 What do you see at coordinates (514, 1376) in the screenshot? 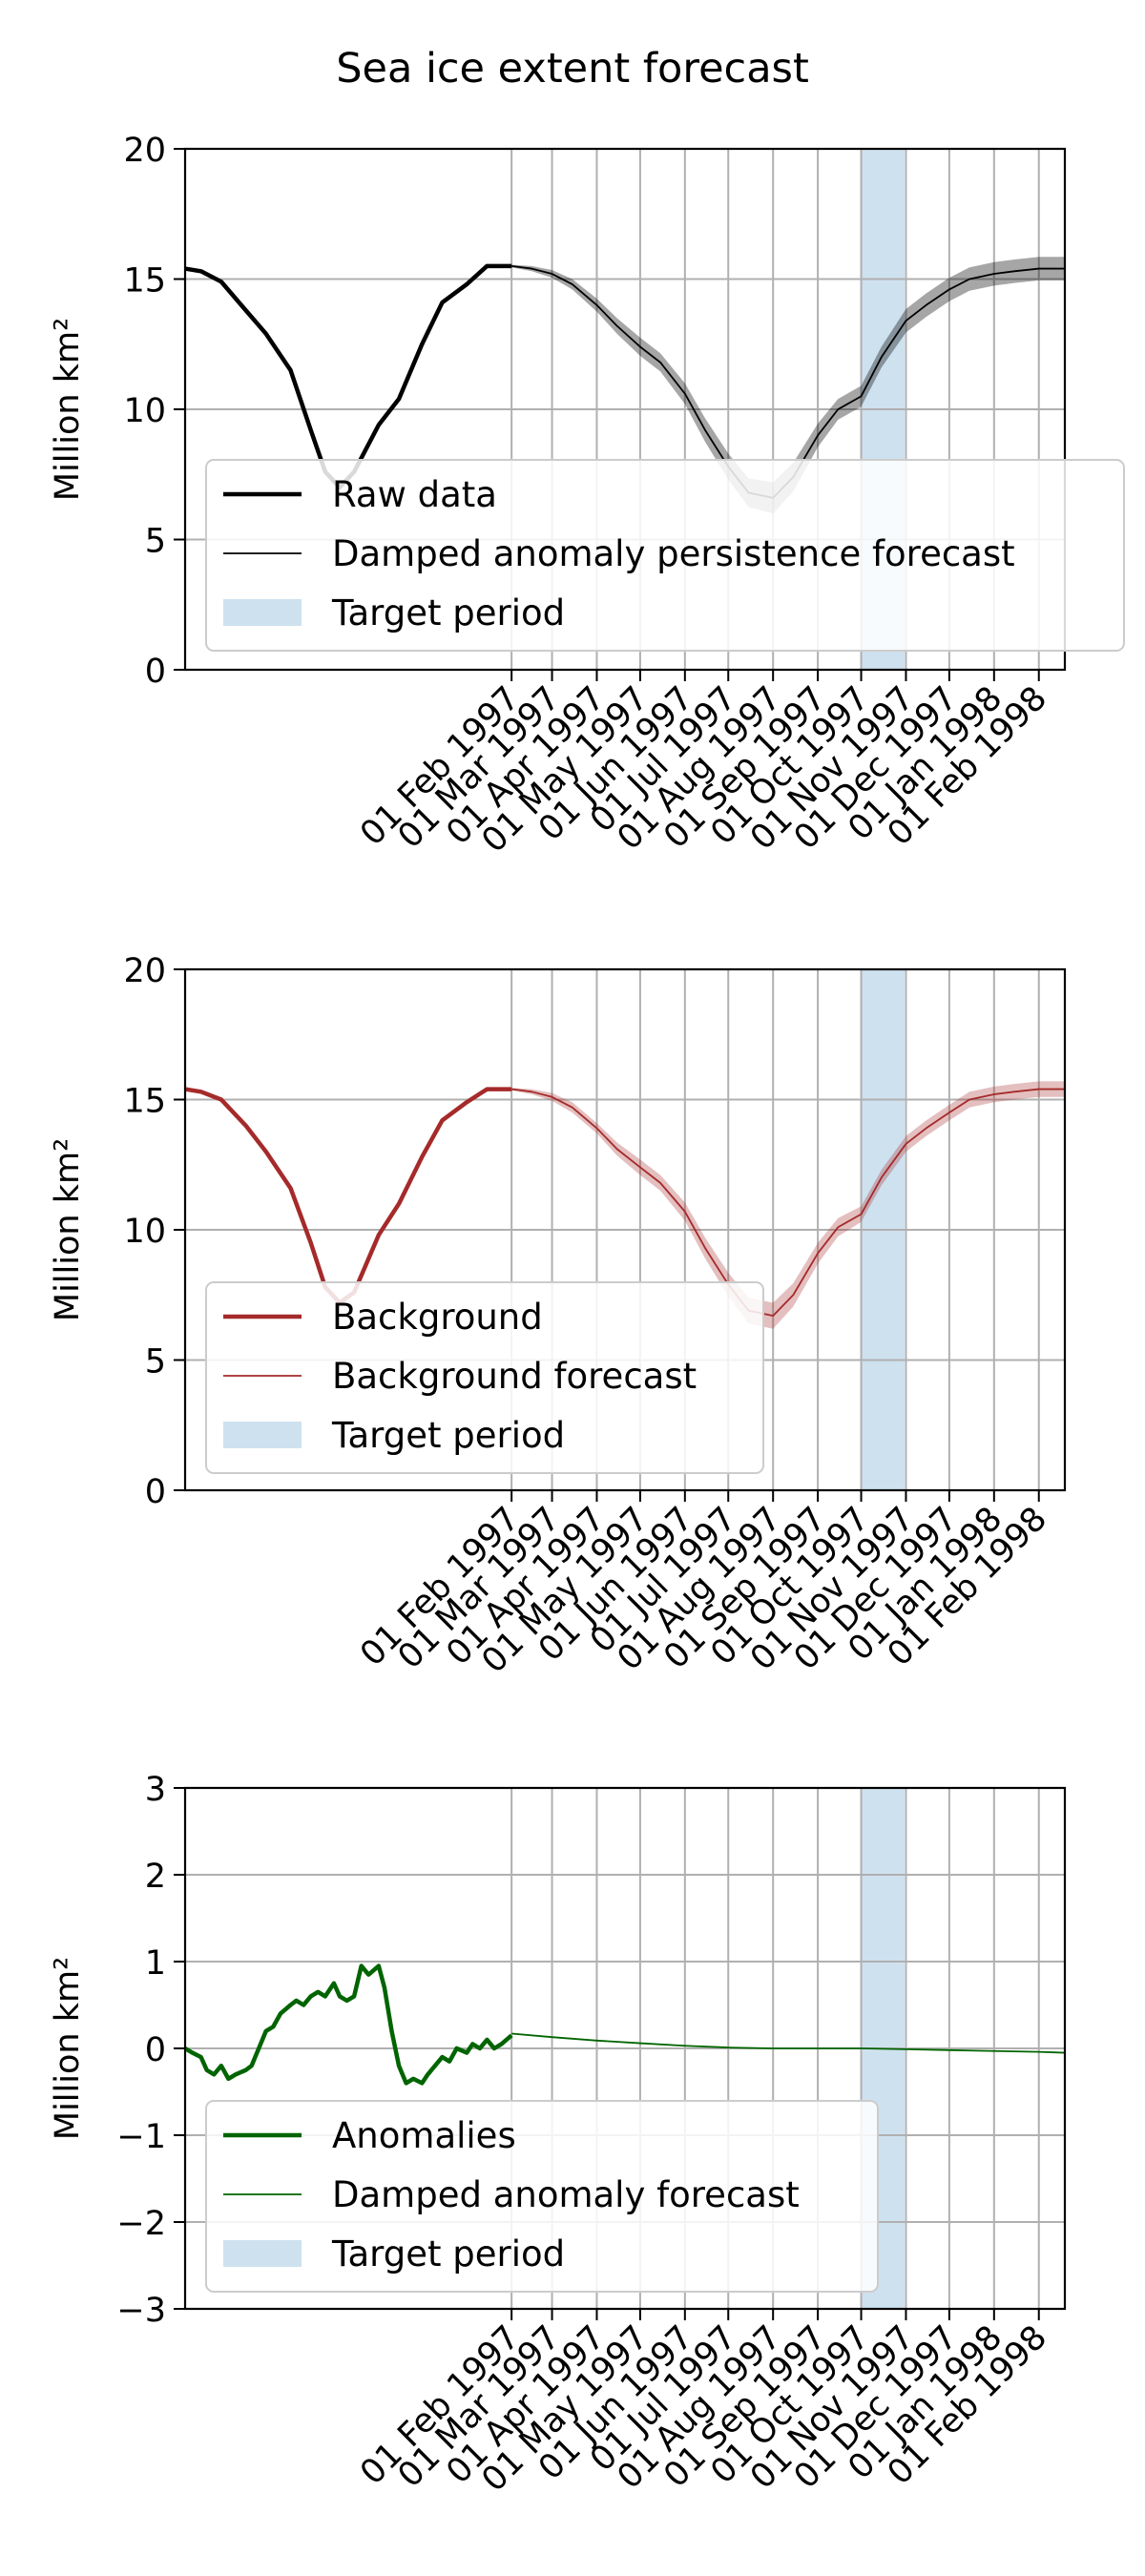
I see `legend-label: Background forecast` at bounding box center [514, 1376].